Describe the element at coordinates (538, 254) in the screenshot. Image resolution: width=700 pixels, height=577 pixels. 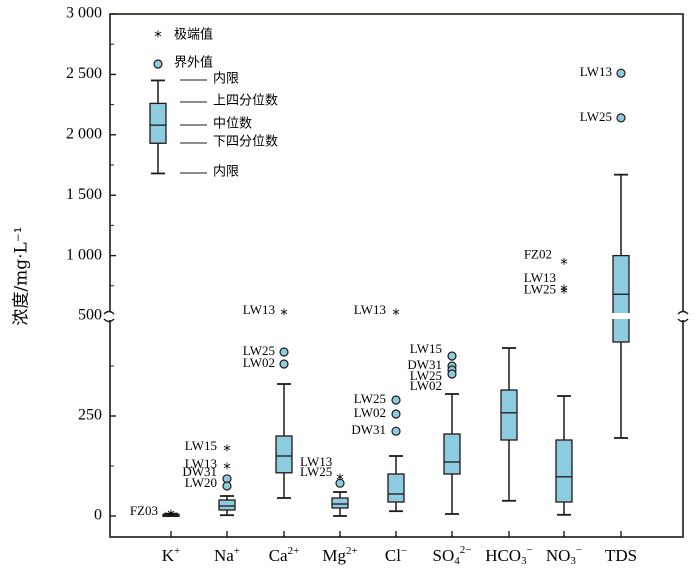
I see `point-label: FZ02` at that location.